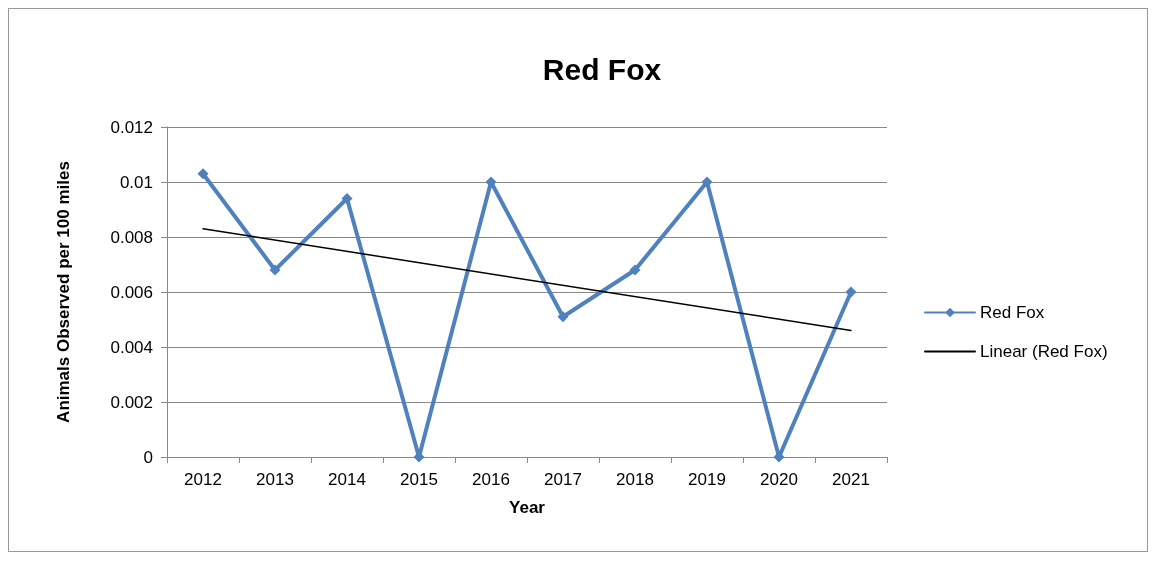 Image resolution: width=1158 pixels, height=562 pixels. What do you see at coordinates (131, 347) in the screenshot?
I see `y-tick-label: 0.004` at bounding box center [131, 347].